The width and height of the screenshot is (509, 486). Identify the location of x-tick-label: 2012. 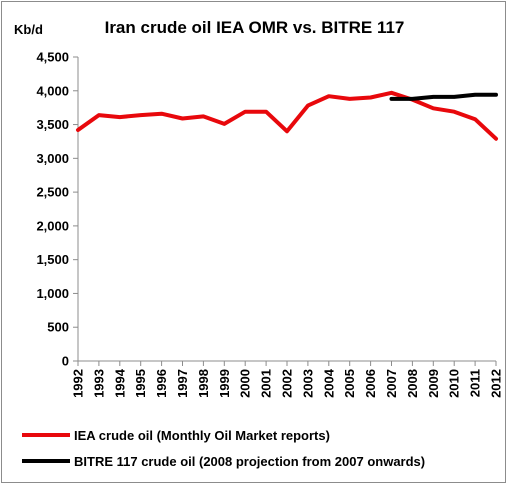
(496, 383).